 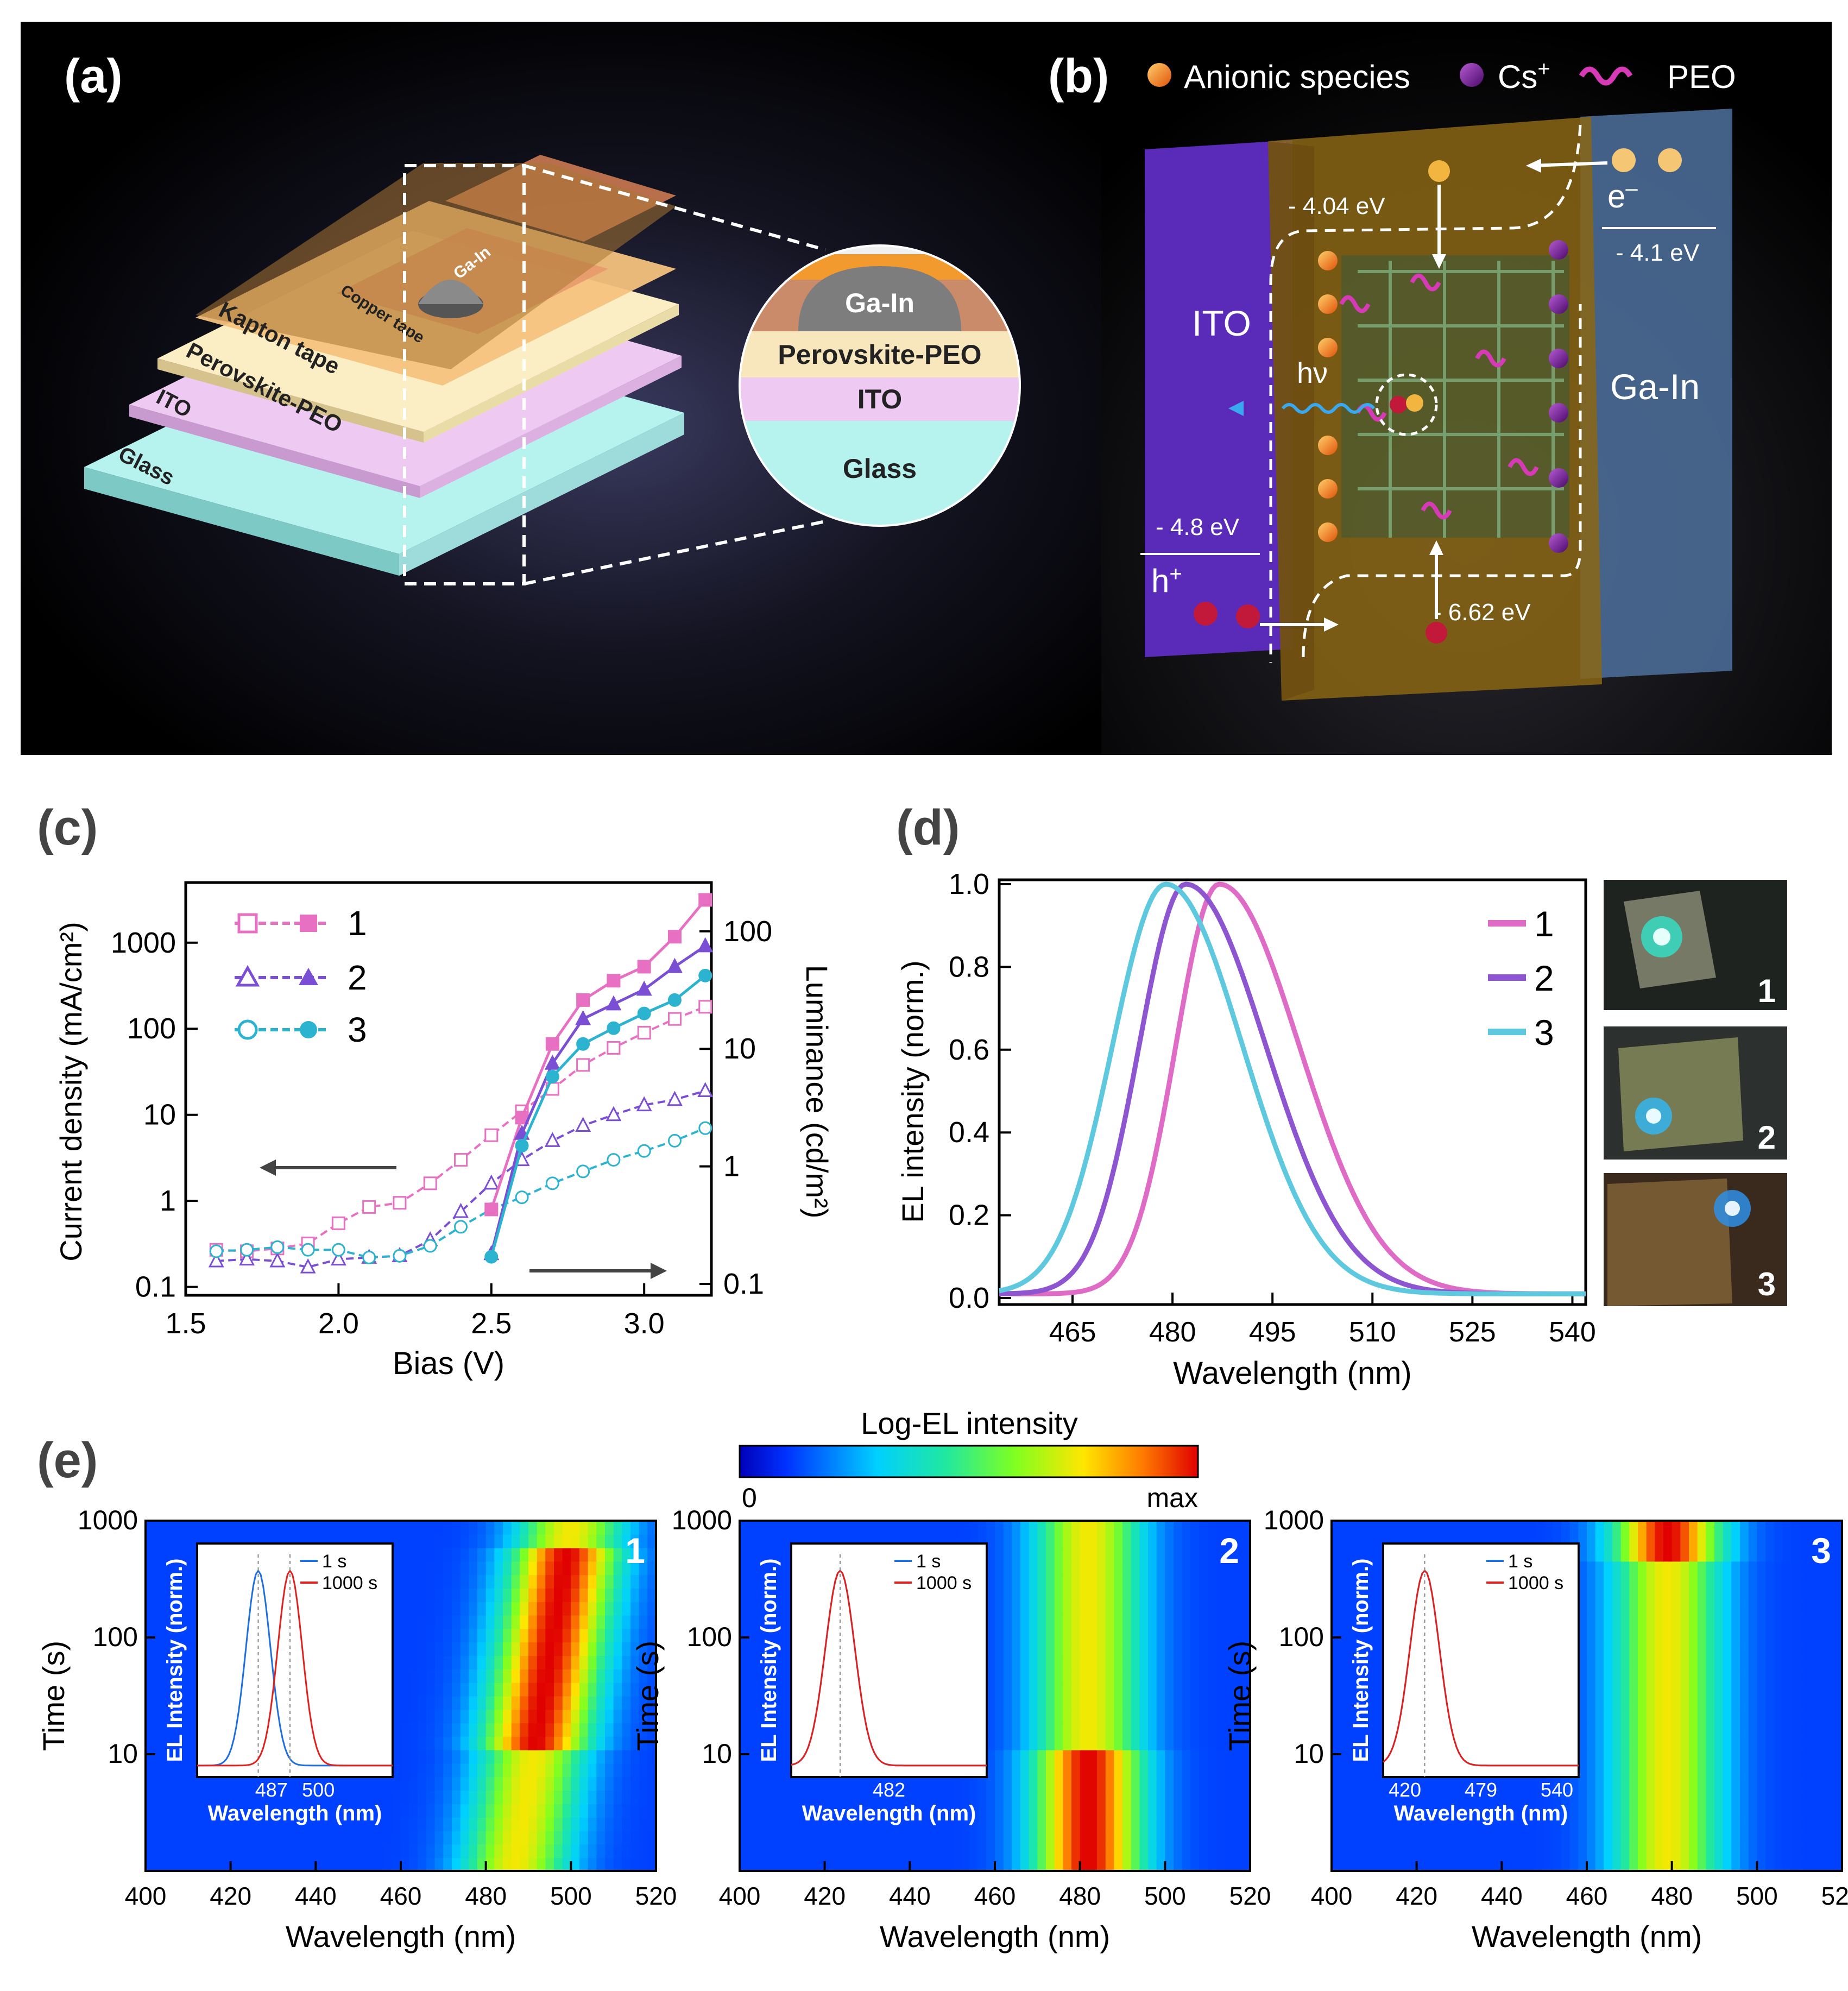 I want to click on heatmap-id-label: 1, so click(x=635, y=1550).